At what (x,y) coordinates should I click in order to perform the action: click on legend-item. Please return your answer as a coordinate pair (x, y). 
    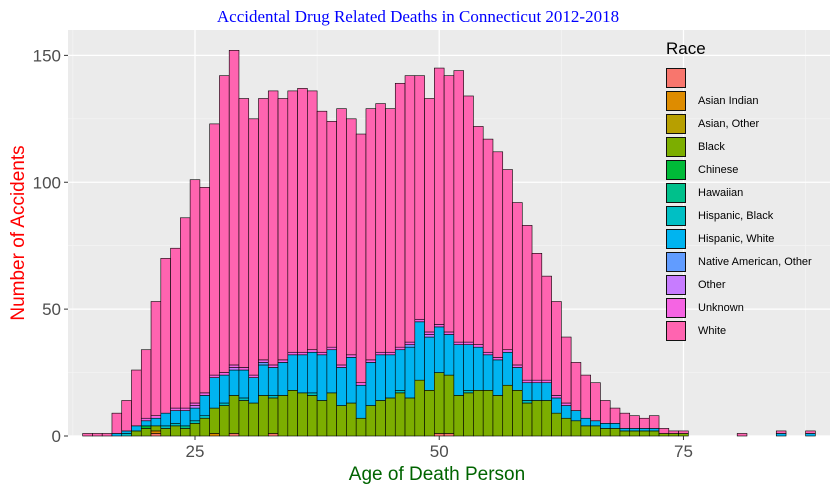
    Looking at the image, I should click on (748, 77).